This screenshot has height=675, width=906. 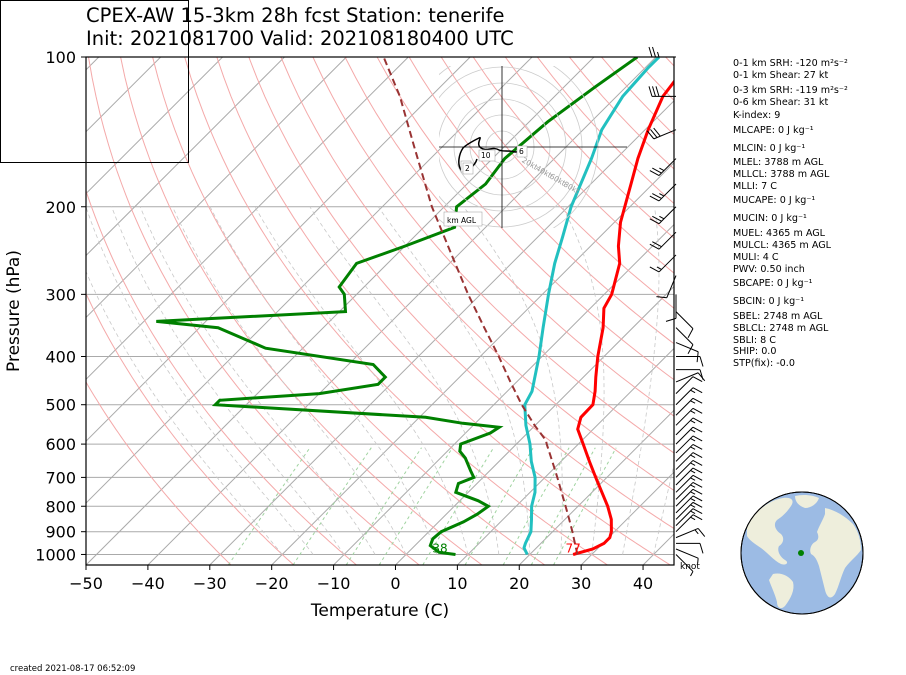 I want to click on y-tick-label: 300, so click(x=60, y=294).